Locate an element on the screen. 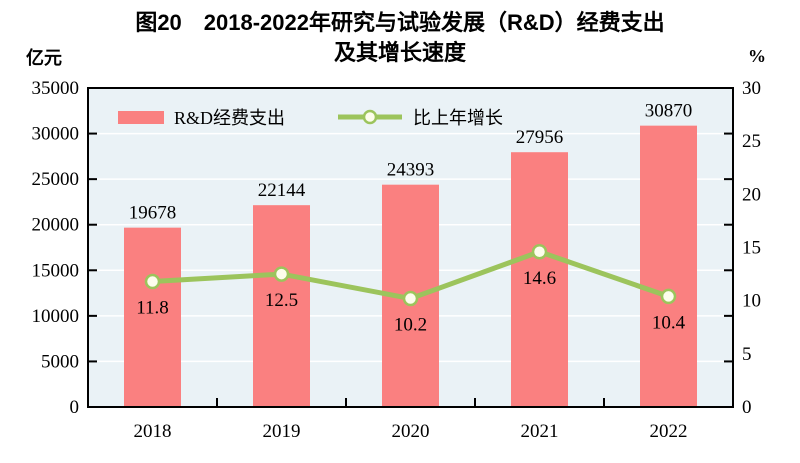  right-axis-tick-label: 15 is located at coordinates (751, 248).